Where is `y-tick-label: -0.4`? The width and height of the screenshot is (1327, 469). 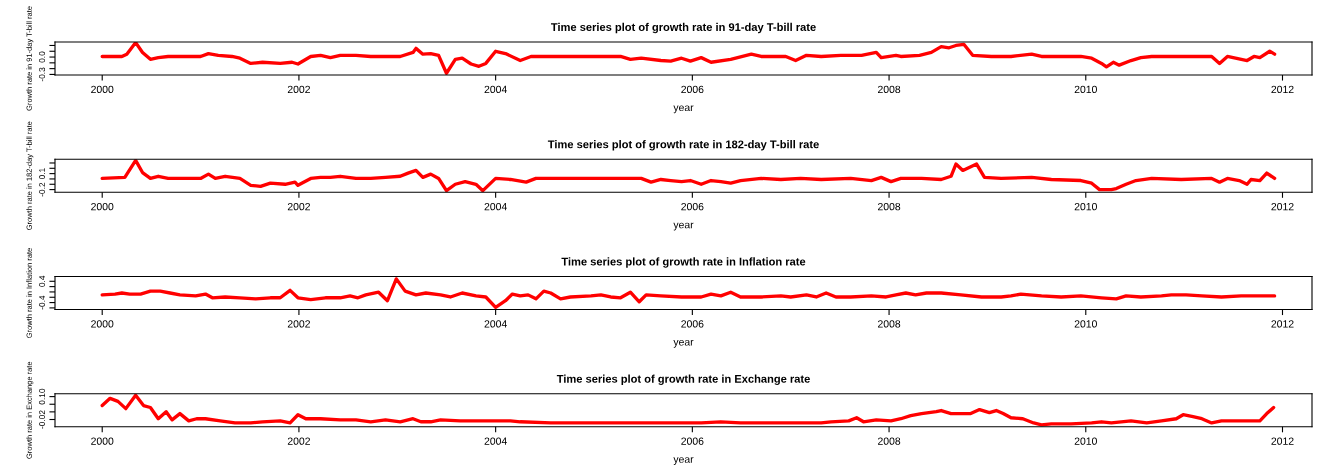 y-tick-label: -0.4 is located at coordinates (42, 302).